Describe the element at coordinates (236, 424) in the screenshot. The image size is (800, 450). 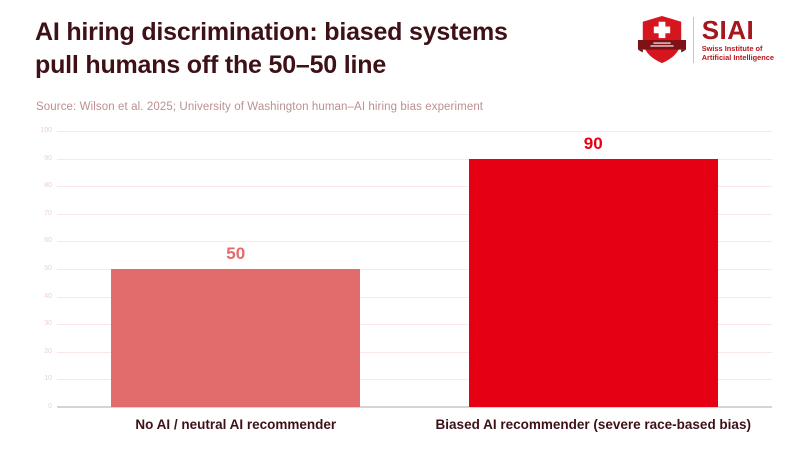
I see `category-label: No AI / neutral AI recommender` at that location.